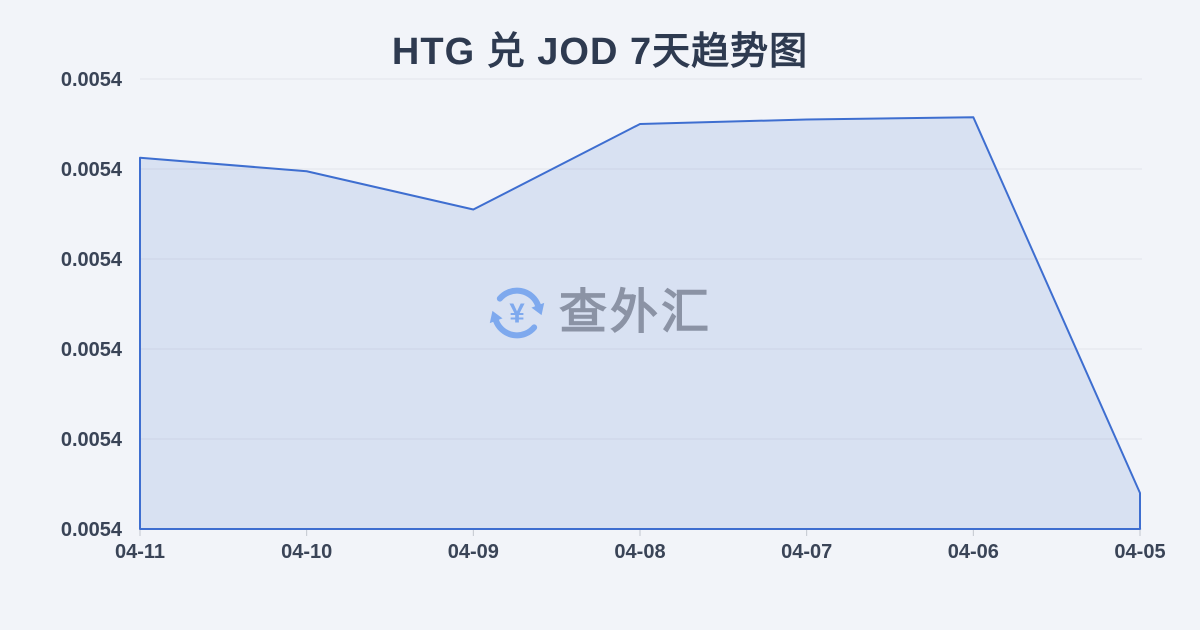  What do you see at coordinates (306, 552) in the screenshot?
I see `x-axis-label: 04-10` at bounding box center [306, 552].